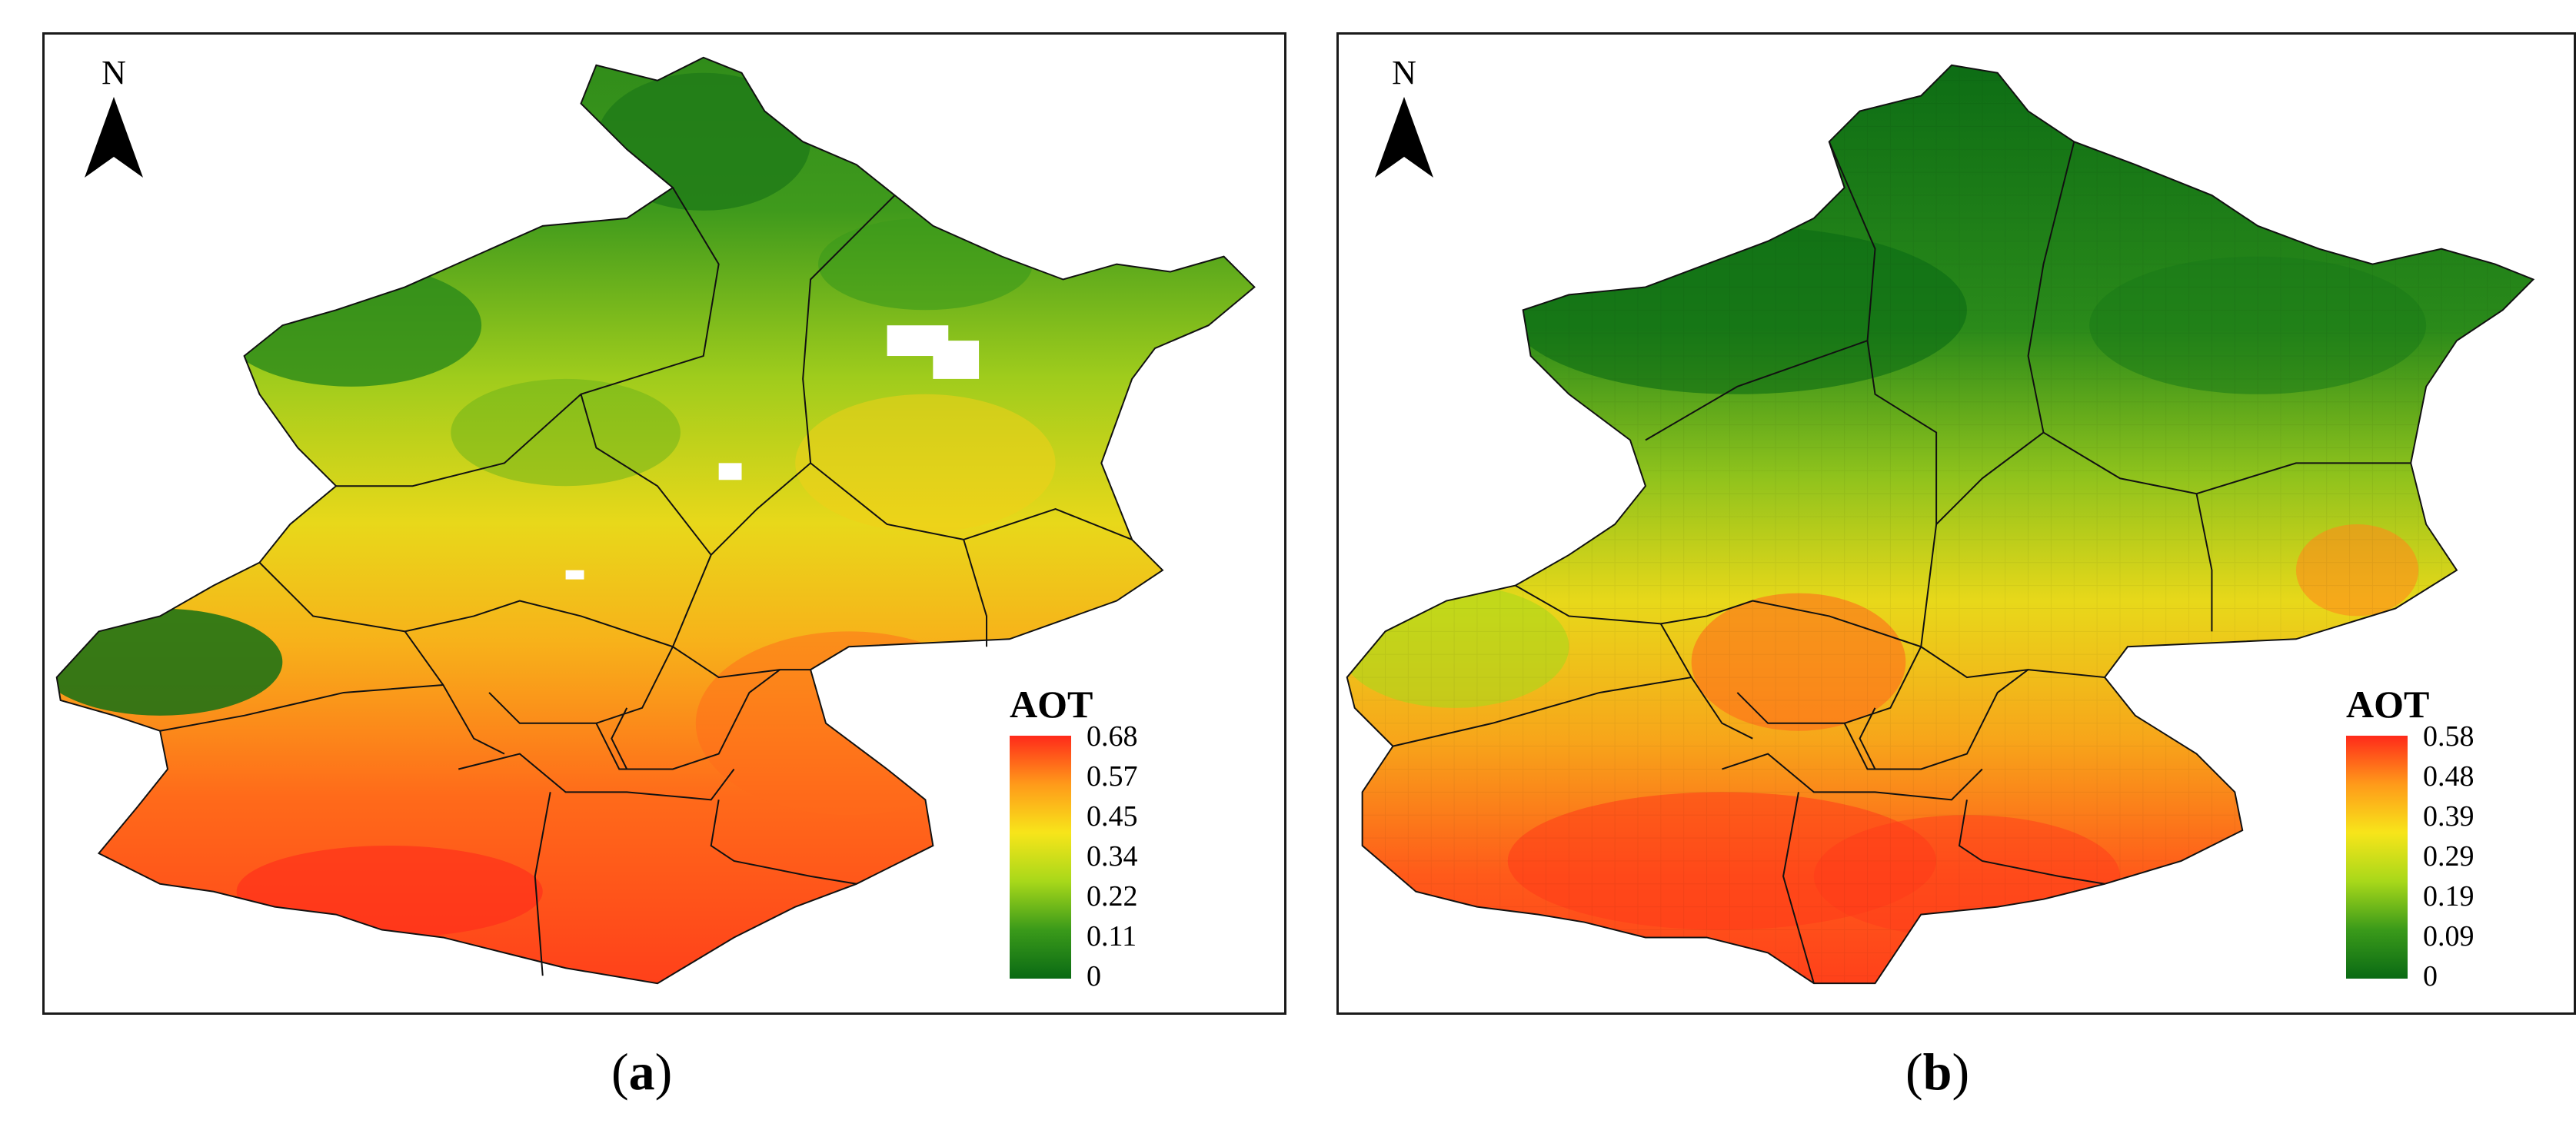  Describe the element at coordinates (2448, 856) in the screenshot. I see `legend-tick-b-3: 0.29` at that location.